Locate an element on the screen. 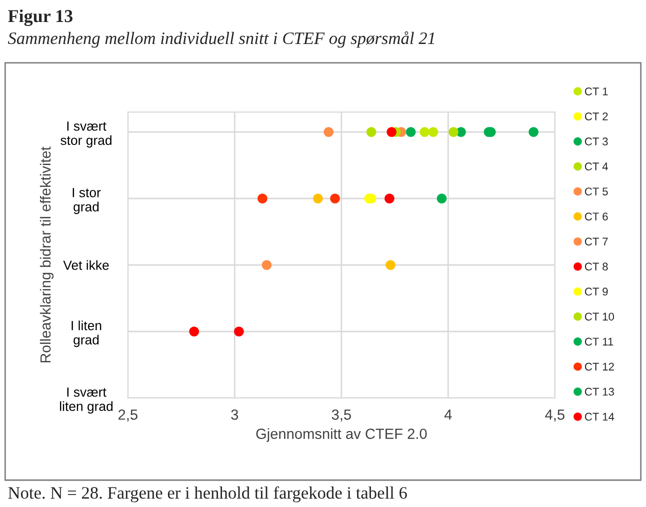  legend-label: CT 11 is located at coordinates (599, 342).